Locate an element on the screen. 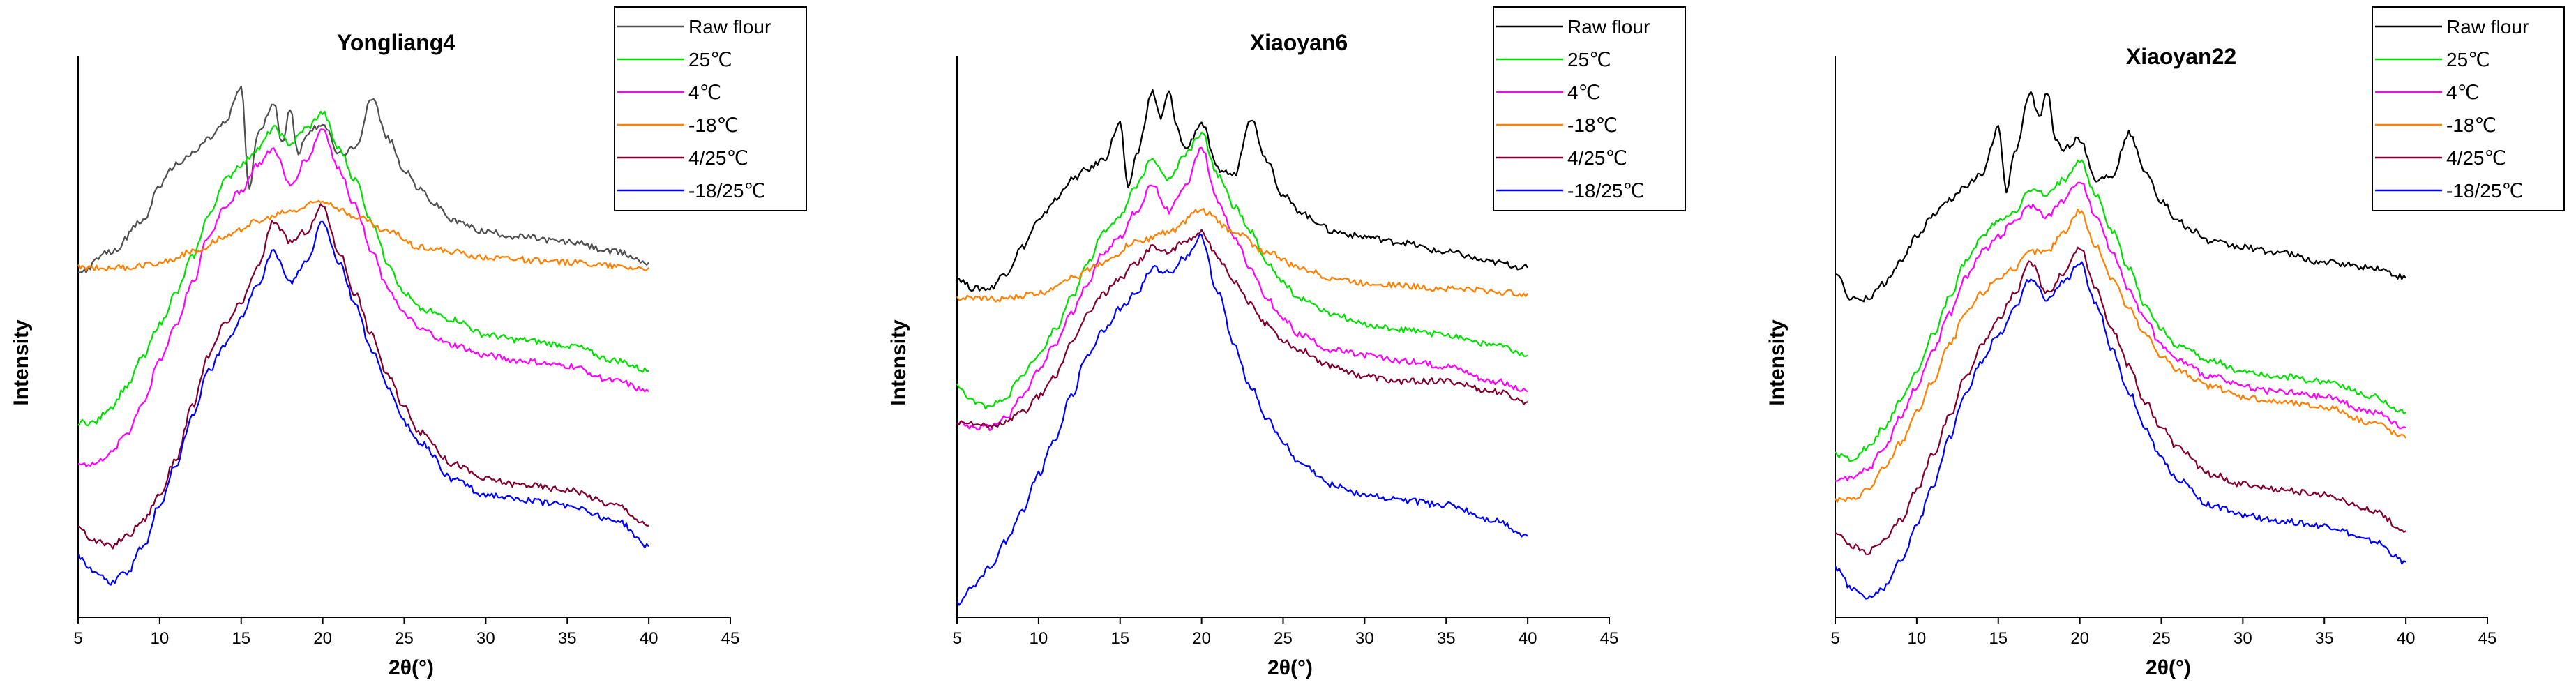 This screenshot has height=687, width=2576. chart-title: Xiaoyan22 is located at coordinates (2181, 57).